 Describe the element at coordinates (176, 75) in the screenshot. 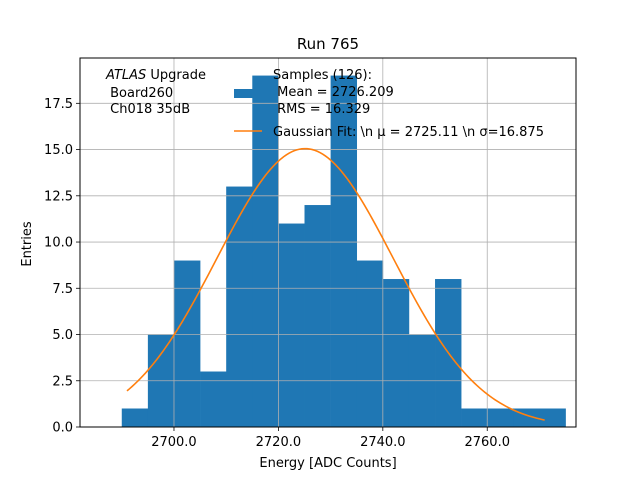

I see `atlas-suffix: Upgrade` at that location.